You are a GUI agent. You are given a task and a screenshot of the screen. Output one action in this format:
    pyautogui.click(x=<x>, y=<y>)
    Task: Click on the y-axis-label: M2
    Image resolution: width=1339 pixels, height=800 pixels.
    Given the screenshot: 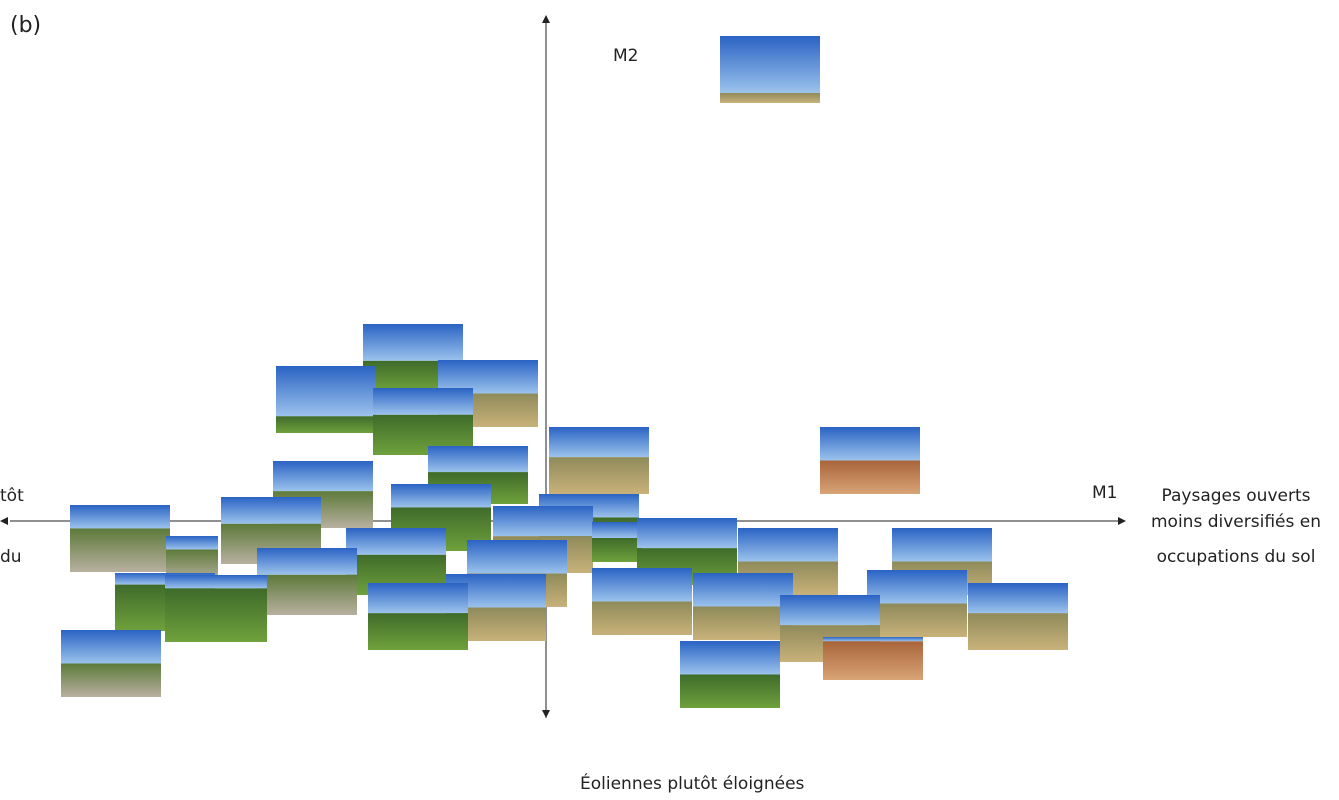 What is the action you would take?
    pyautogui.click(x=625, y=56)
    